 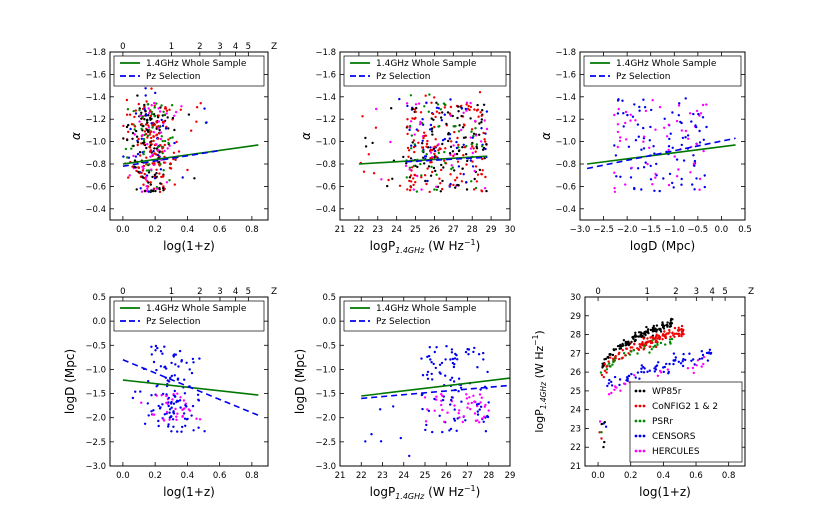 I want to click on legend-entry: HERCULES, so click(x=676, y=452).